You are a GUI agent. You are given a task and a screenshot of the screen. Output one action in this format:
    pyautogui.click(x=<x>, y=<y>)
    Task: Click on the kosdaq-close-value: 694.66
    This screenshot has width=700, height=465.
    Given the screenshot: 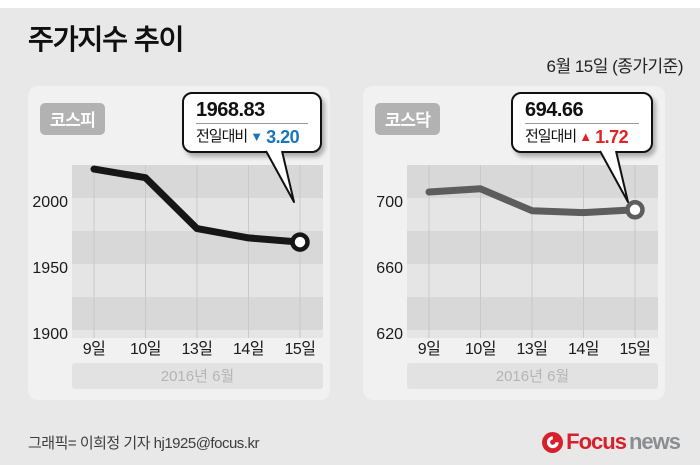 What is the action you would take?
    pyautogui.click(x=554, y=110)
    